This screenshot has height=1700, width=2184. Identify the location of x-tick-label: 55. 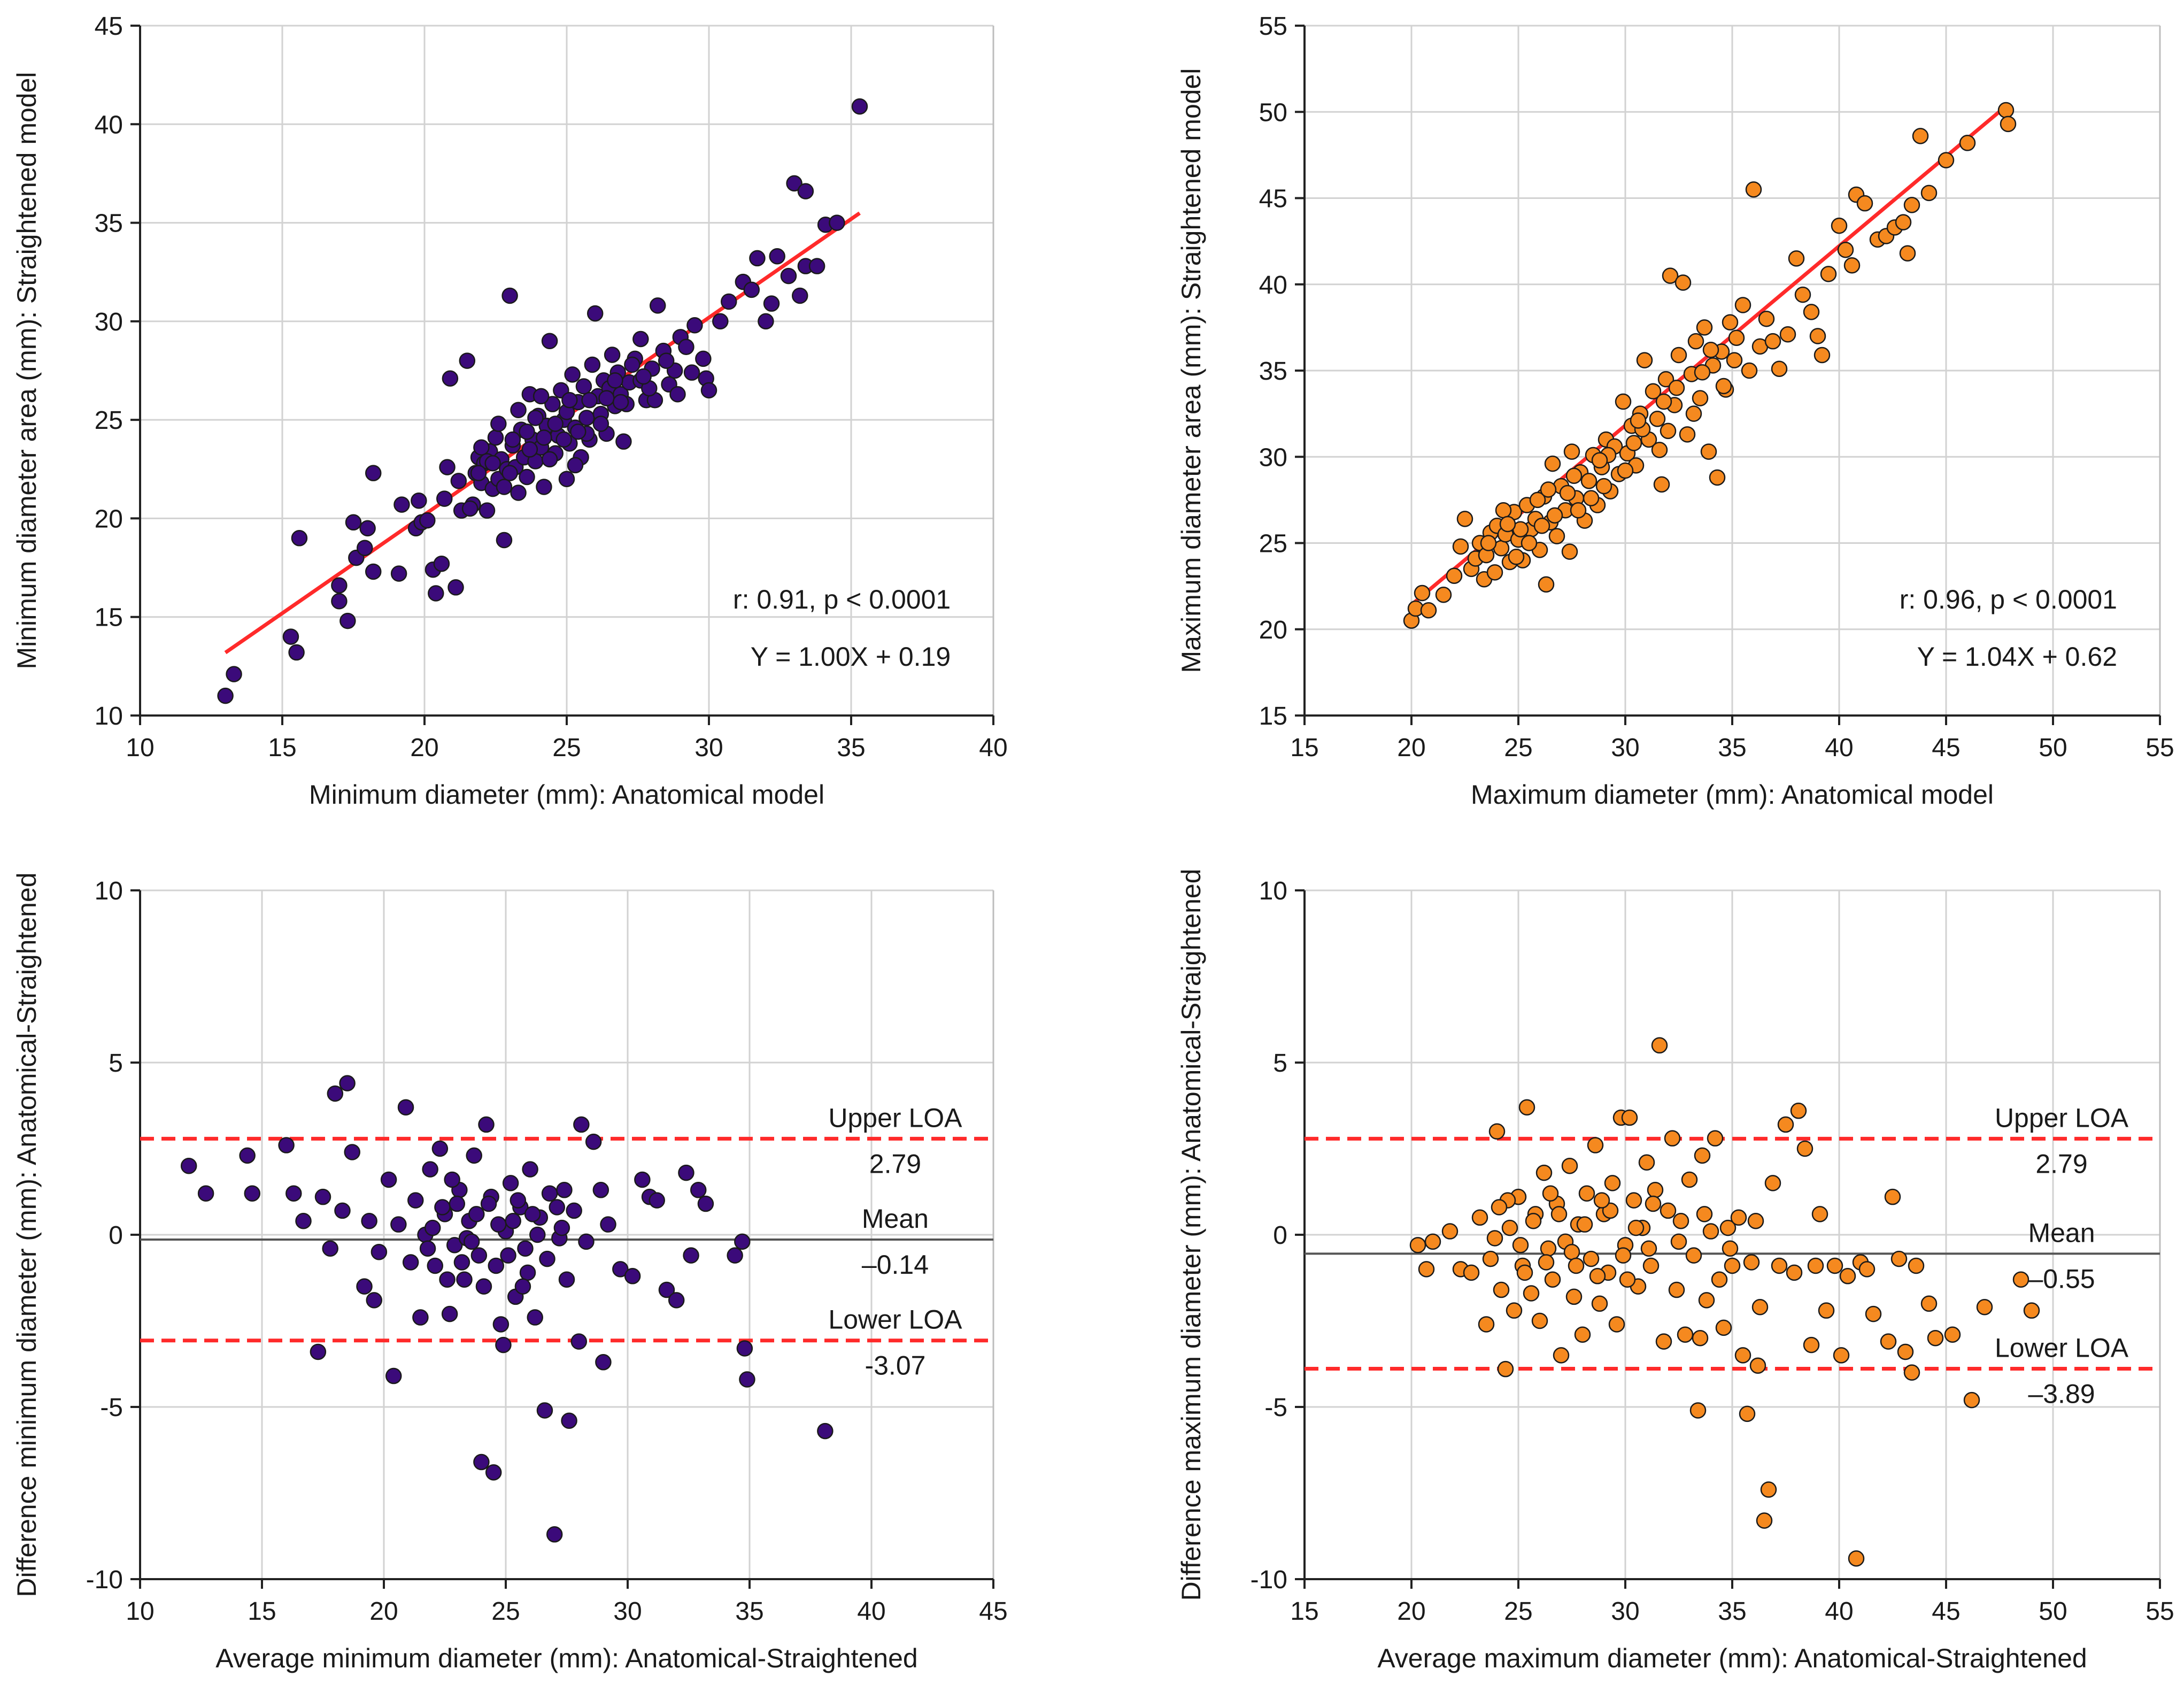
(2160, 1612).